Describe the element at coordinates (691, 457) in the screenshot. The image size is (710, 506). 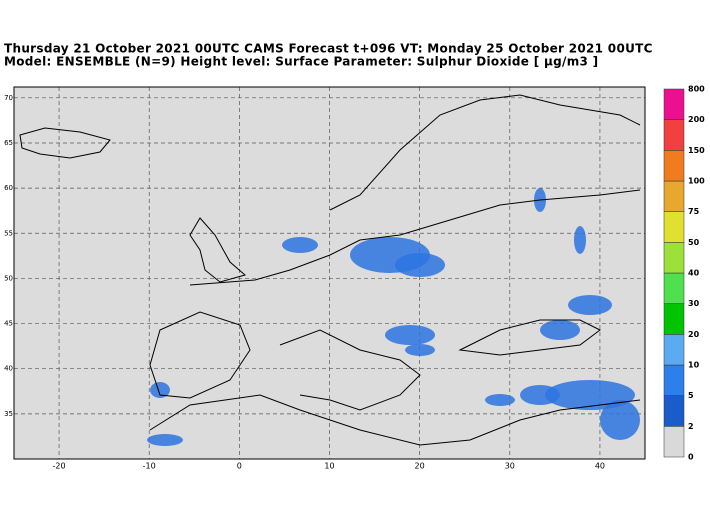
I see `colorbar-label: 0` at that location.